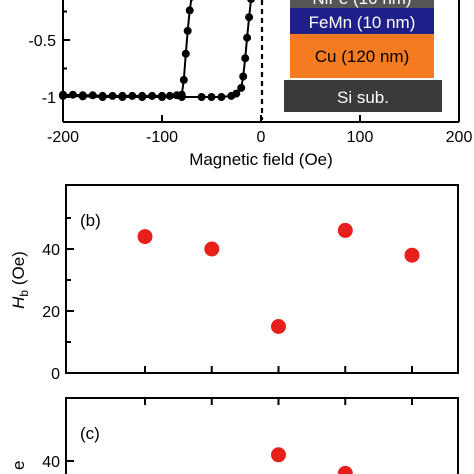 The image size is (474, 474). Describe the element at coordinates (51, 250) in the screenshot. I see `panel-b-y-tick-label: 40` at that location.